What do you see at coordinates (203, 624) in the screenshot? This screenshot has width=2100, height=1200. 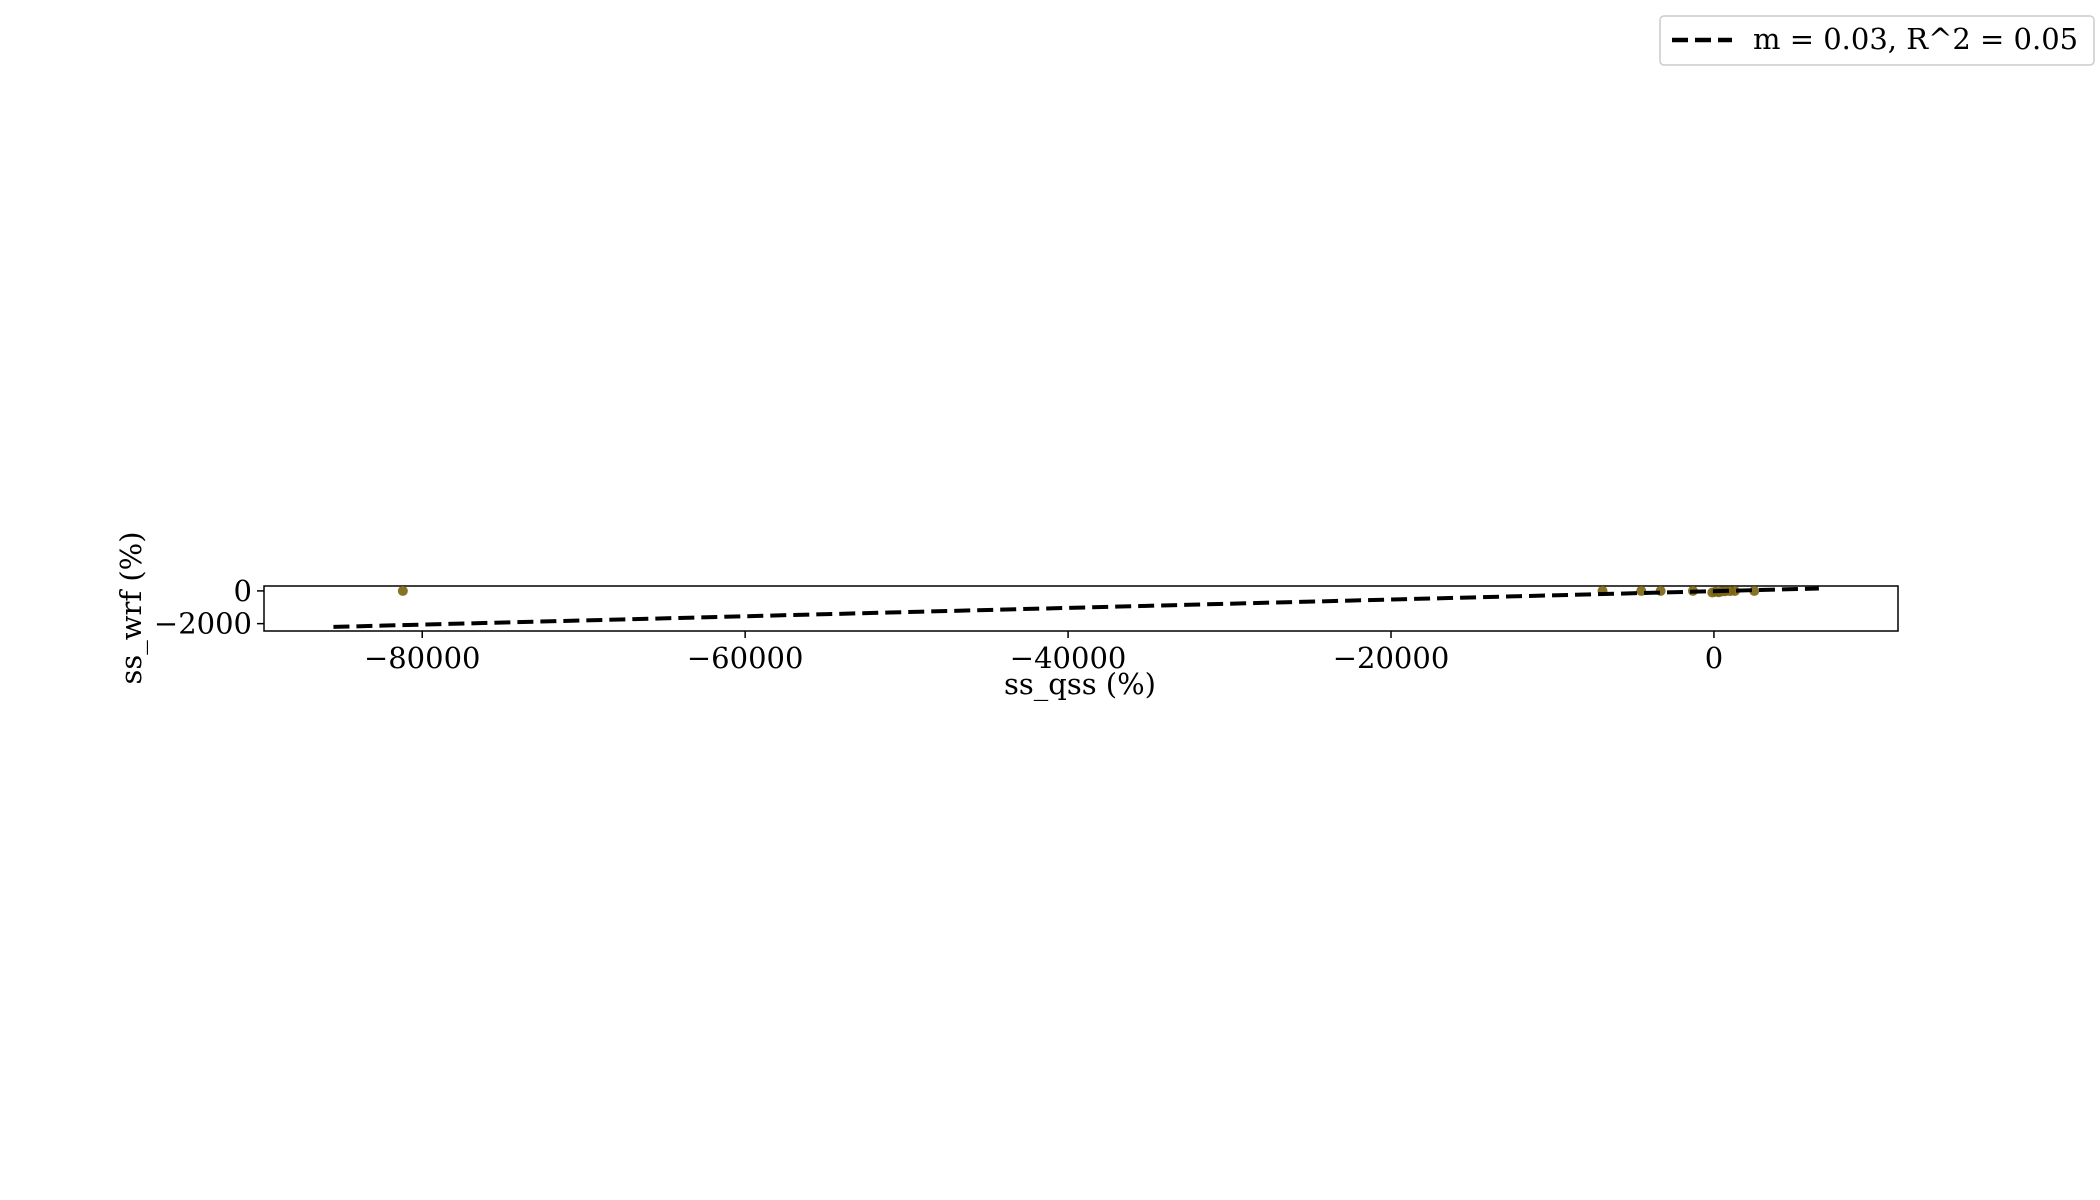 I see `y-tick-label: −2000` at bounding box center [203, 624].